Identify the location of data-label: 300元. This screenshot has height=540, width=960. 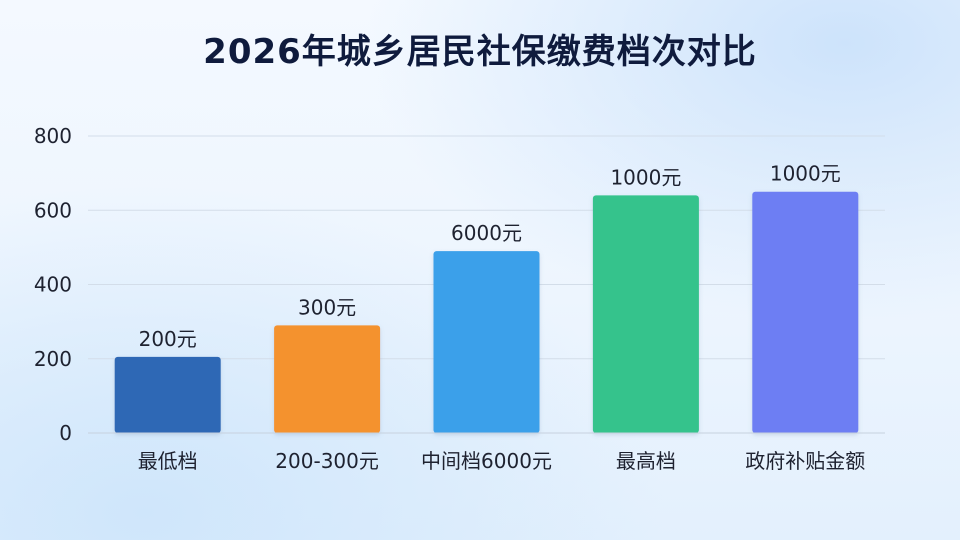
(327, 307).